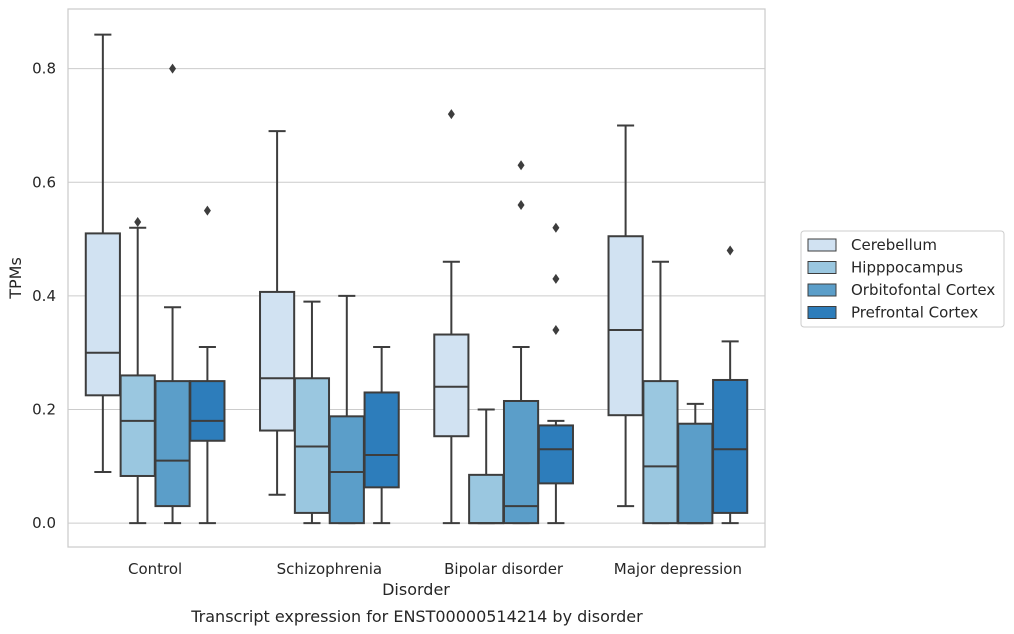 The width and height of the screenshot is (1014, 634). I want to click on y-tick-label: 0.0, so click(44, 523).